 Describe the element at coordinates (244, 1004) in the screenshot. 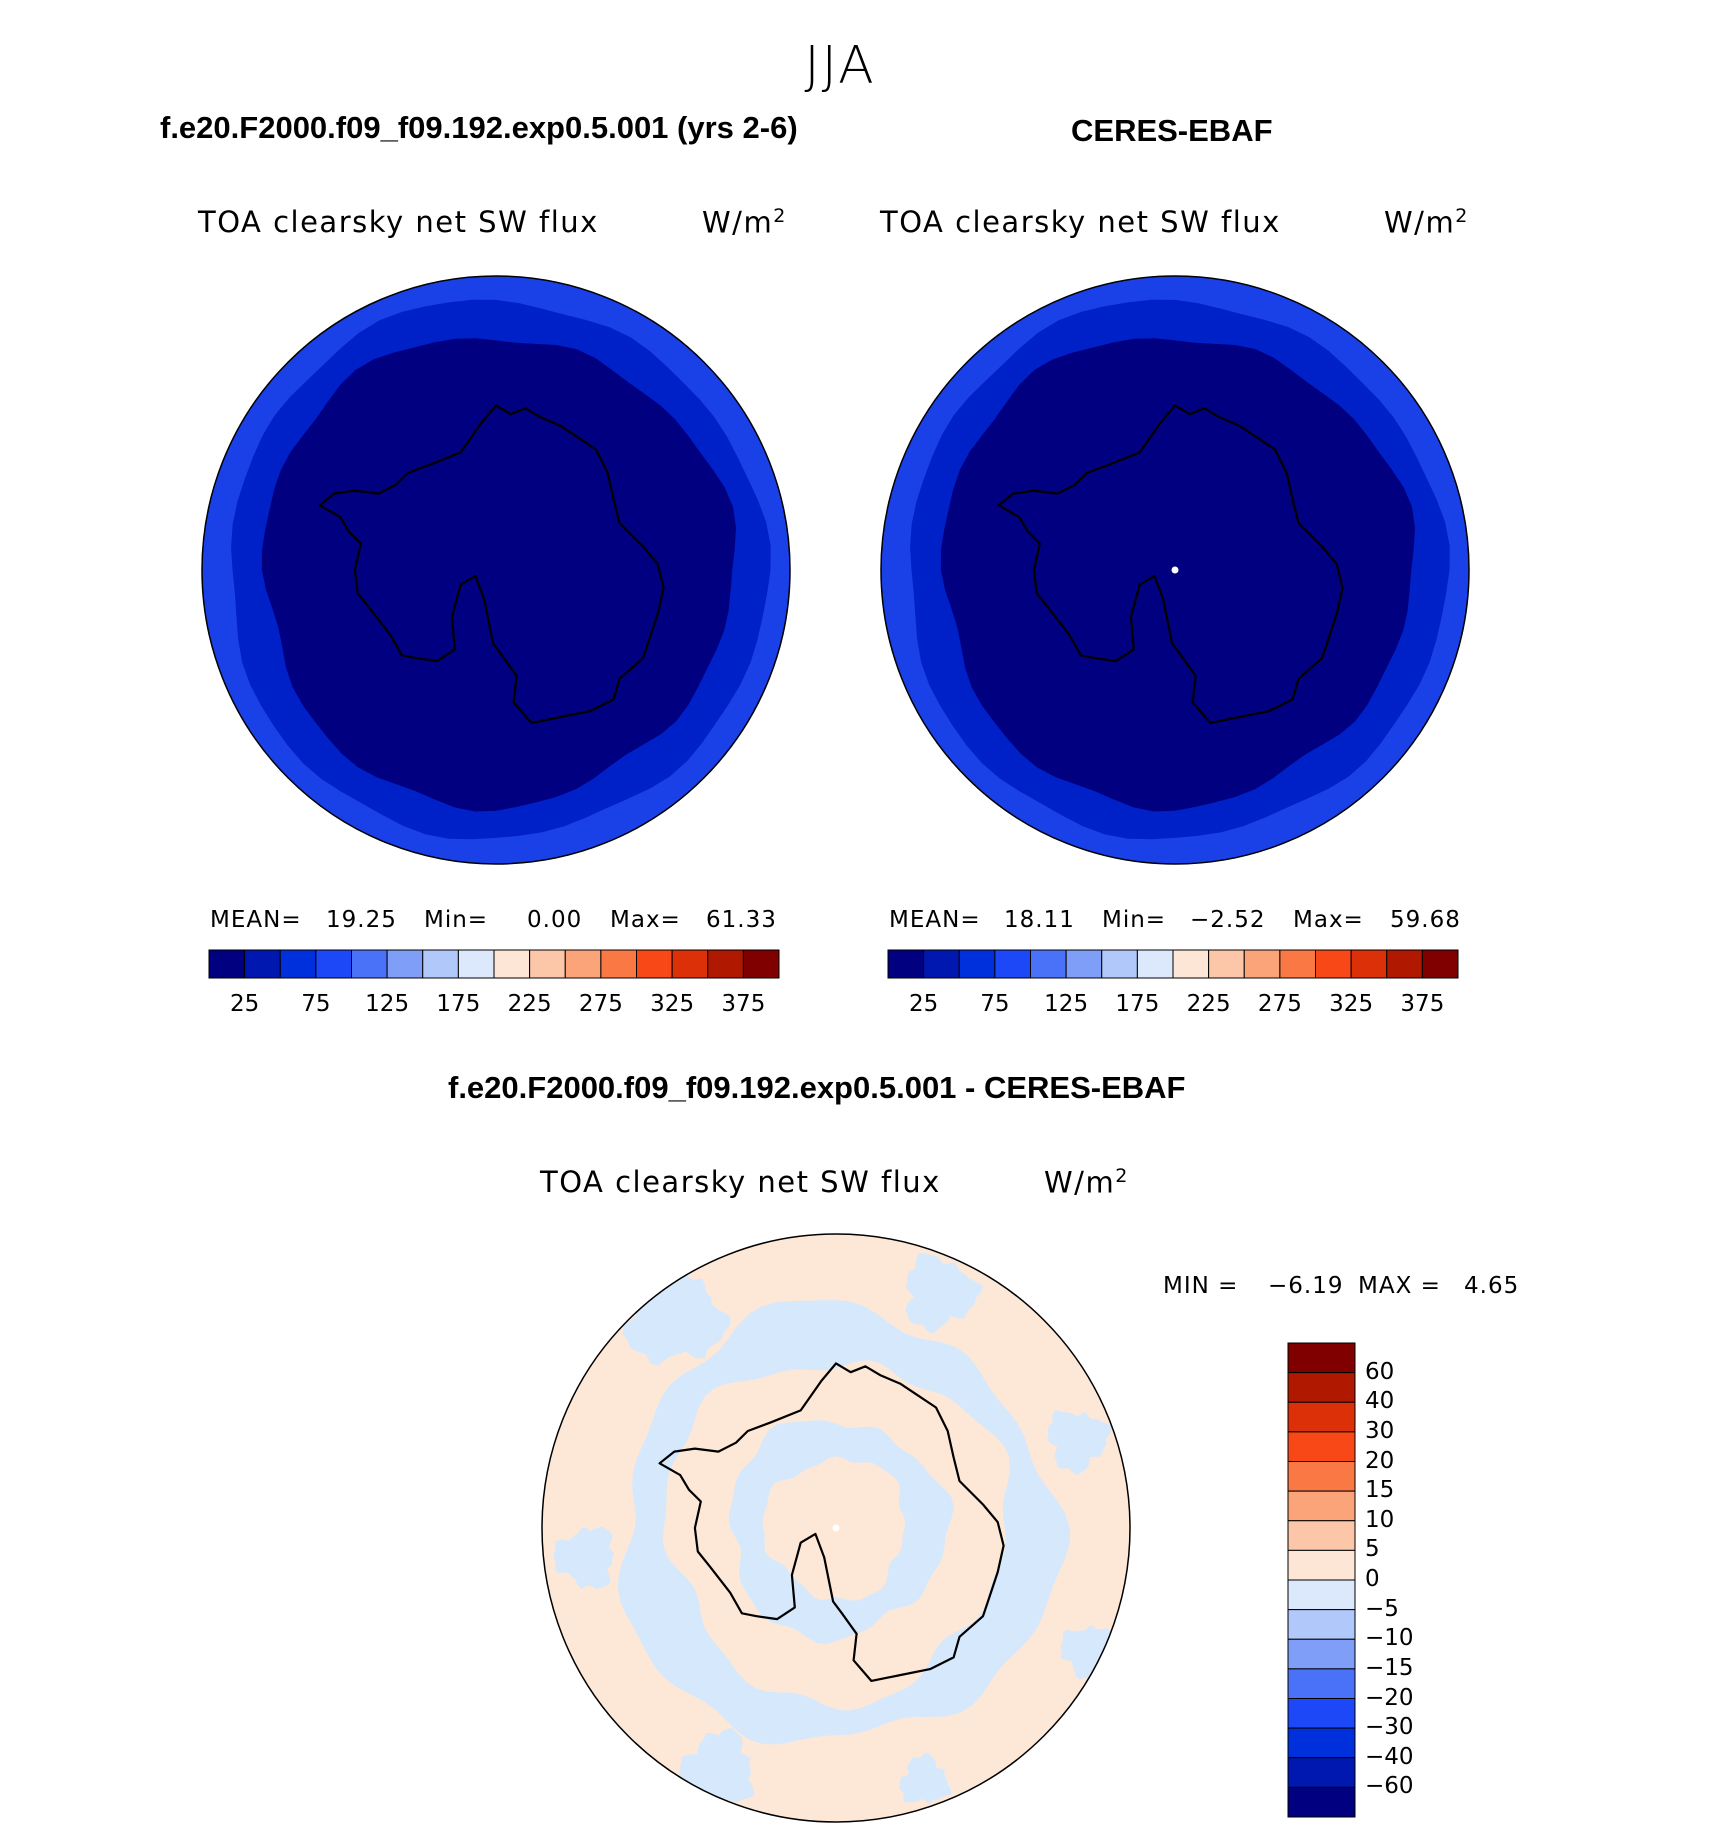

I see `panel-1-colorbar-tick: 25` at that location.